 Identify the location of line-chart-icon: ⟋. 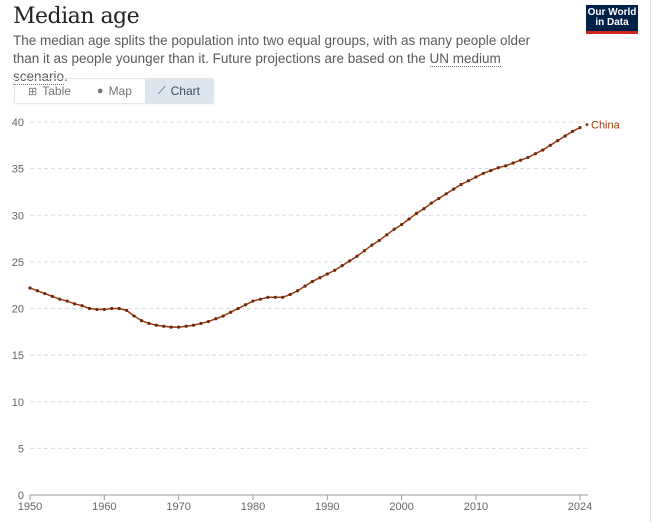
(161, 90).